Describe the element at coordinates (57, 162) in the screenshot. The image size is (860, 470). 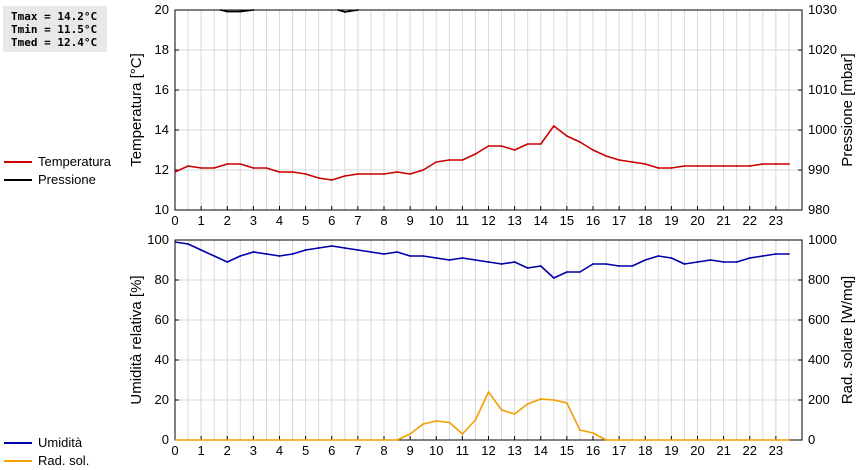
I see `legend-item-temperatura: Temperatura` at that location.